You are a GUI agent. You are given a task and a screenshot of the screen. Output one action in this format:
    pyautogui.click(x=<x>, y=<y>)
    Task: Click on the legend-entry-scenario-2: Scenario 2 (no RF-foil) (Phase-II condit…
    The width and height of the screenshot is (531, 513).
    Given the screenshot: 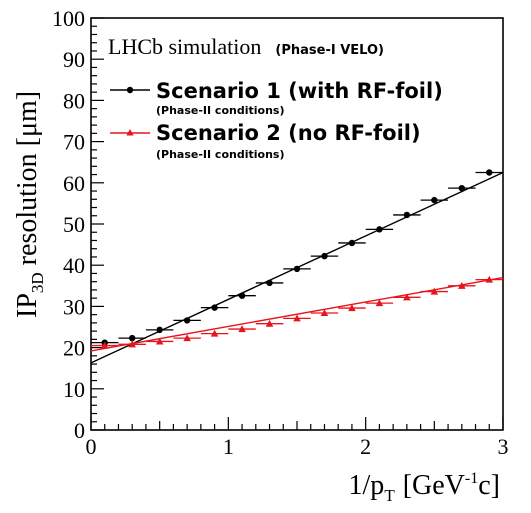 What is the action you would take?
    pyautogui.click(x=265, y=141)
    